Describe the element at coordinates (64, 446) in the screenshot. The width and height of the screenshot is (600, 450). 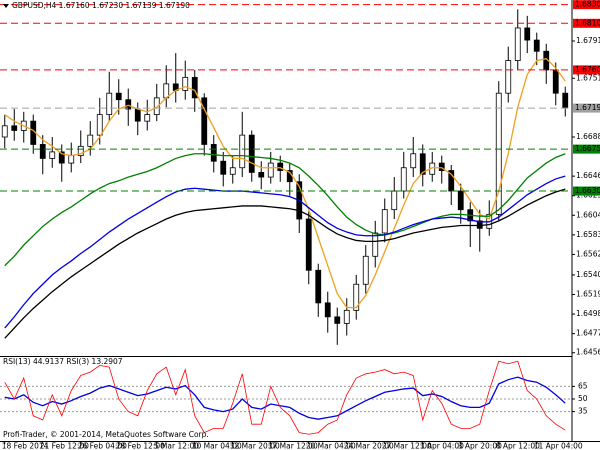
I see `x-tick-label: 21 Feb 12:00` at that location.